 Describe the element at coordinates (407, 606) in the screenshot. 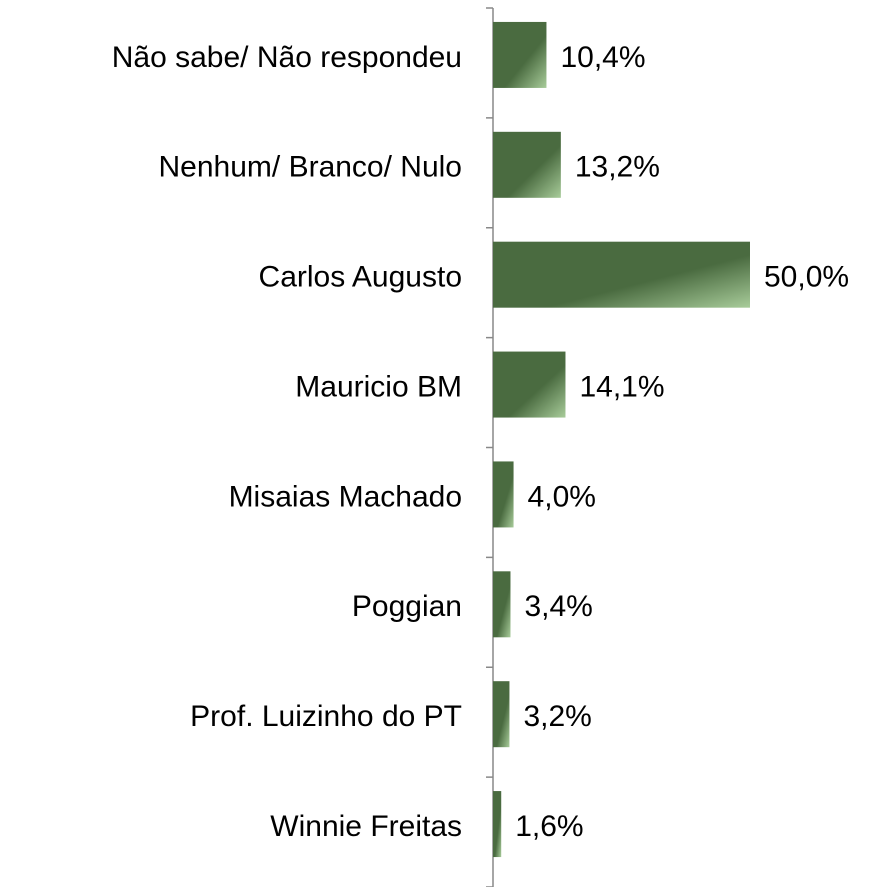

I see `category-label: Poggian` at that location.